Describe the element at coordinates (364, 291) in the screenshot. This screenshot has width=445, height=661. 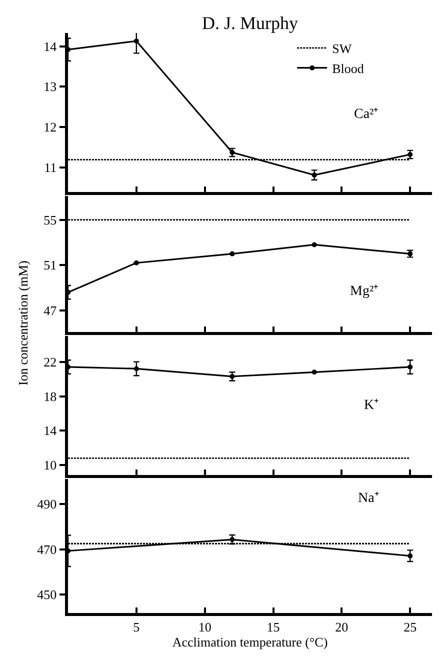
I see `annotation: Mg²⁺` at that location.